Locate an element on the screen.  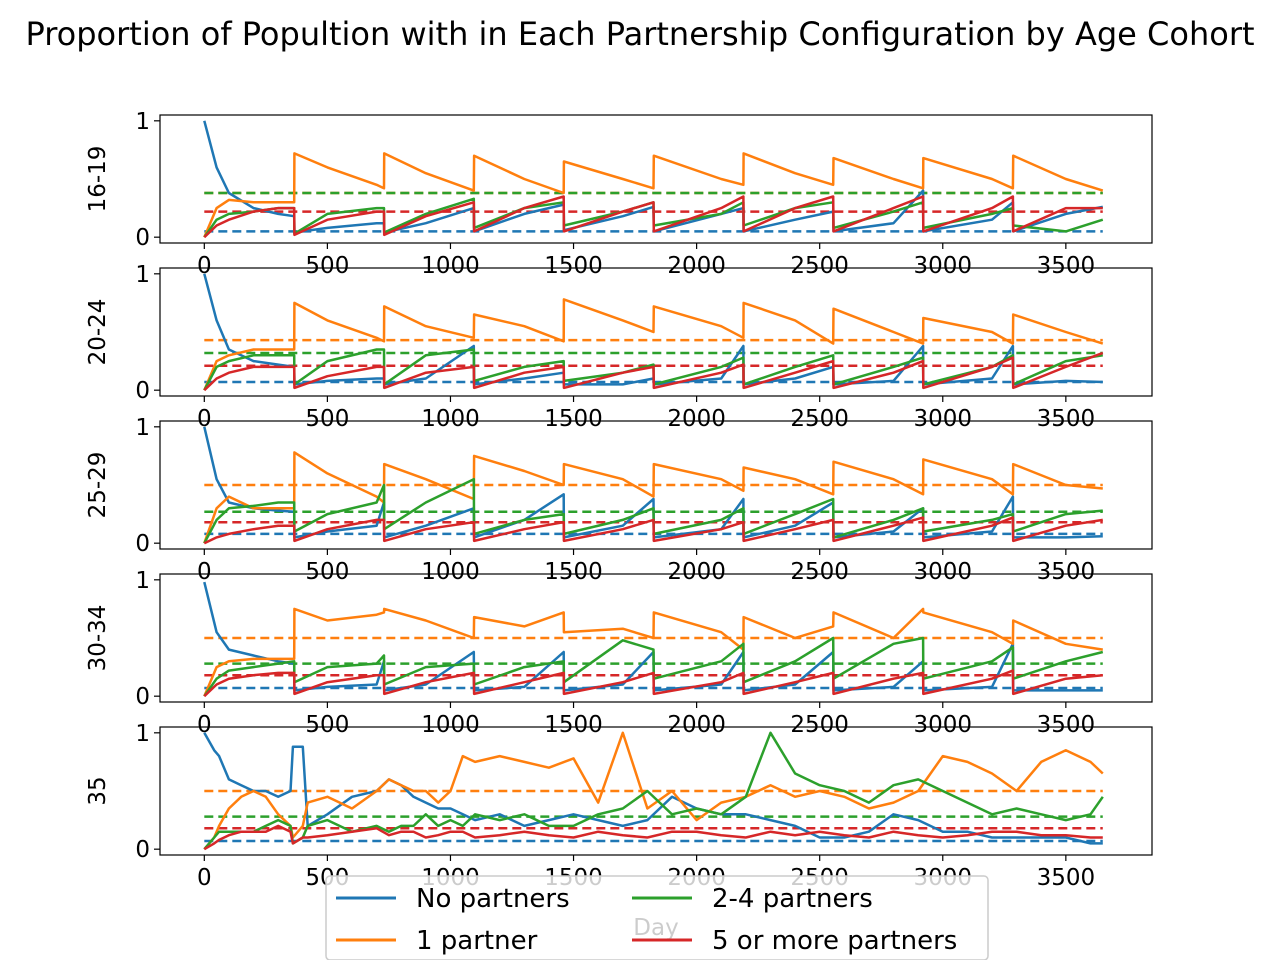
panel-ylabel: 25-29 is located at coordinates (98, 485).